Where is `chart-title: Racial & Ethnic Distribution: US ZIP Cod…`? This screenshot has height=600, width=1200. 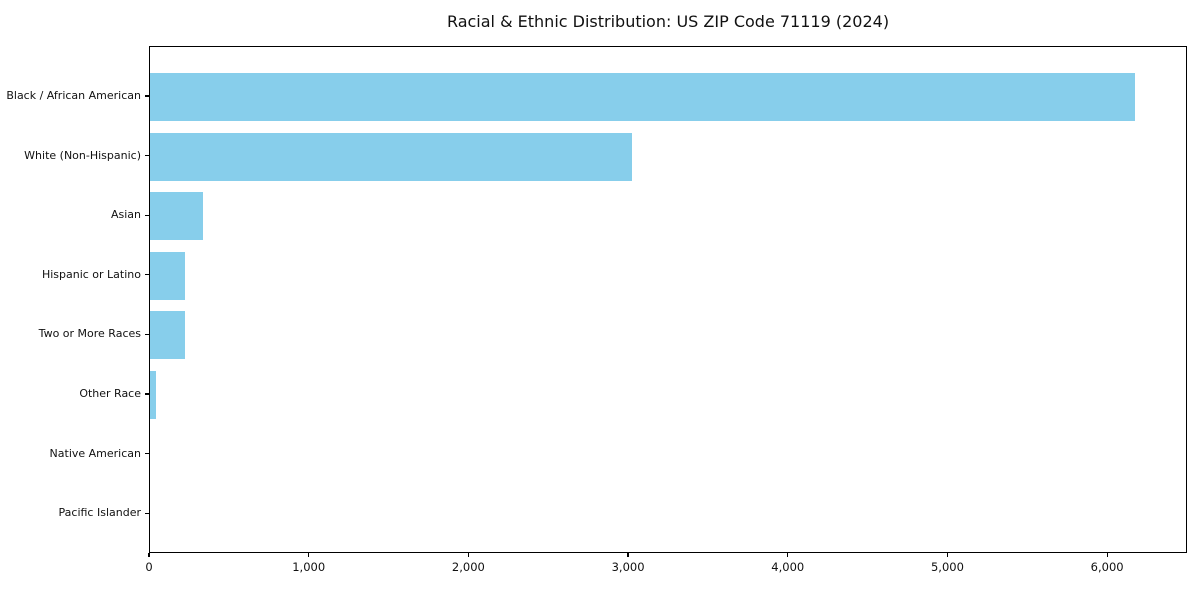
chart-title: Racial & Ethnic Distribution: US ZIP Cod… is located at coordinates (668, 21).